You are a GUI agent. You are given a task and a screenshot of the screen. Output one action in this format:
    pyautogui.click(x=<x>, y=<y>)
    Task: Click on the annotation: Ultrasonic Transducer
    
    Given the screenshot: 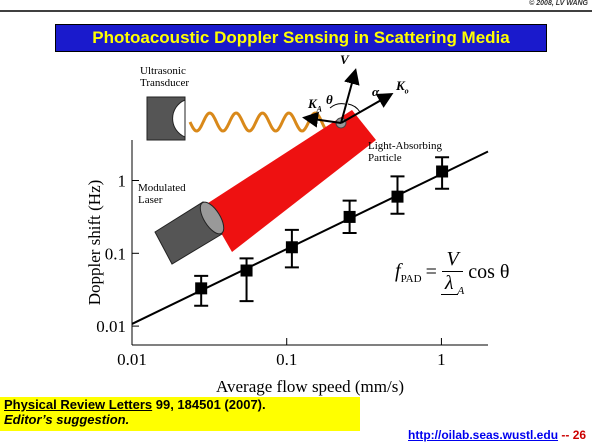 What is the action you would take?
    pyautogui.click(x=165, y=77)
    